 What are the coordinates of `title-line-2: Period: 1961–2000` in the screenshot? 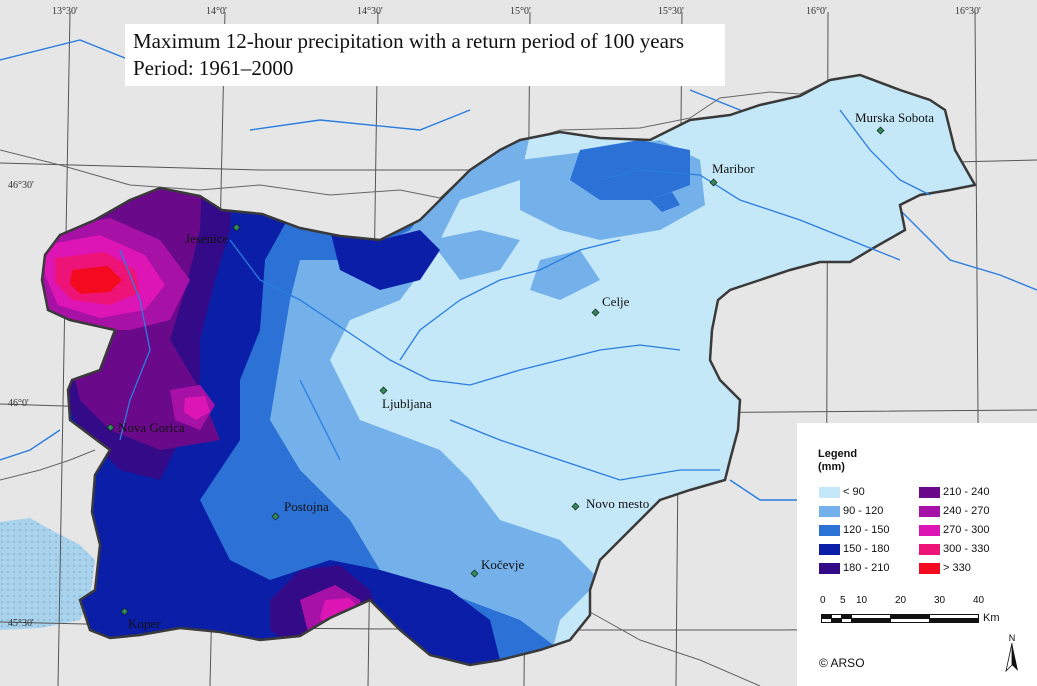 It's located at (213, 68).